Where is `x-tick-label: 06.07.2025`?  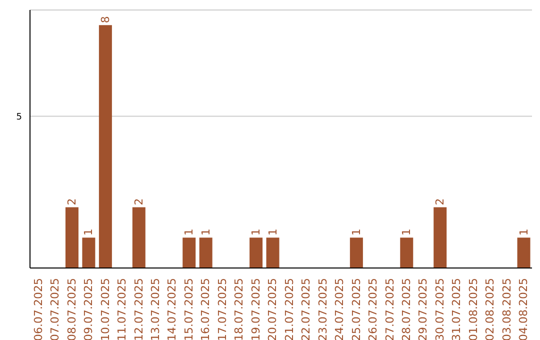 x-tick-label: 06.07.2025 is located at coordinates (38, 309).